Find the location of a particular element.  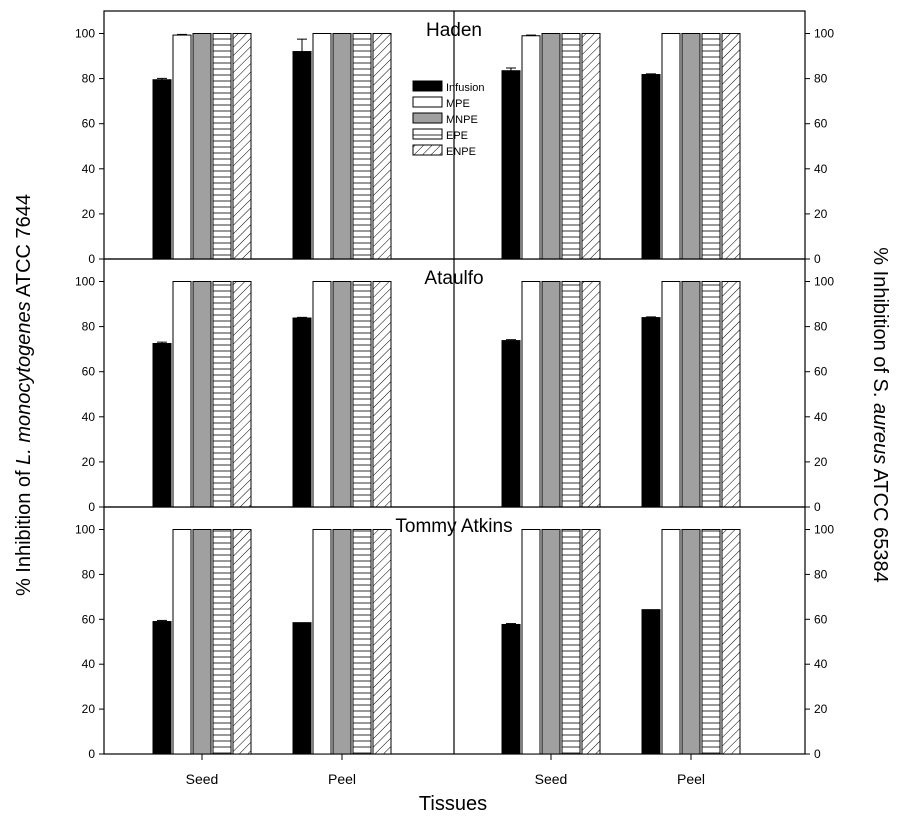

legend-label-mpe: MPE is located at coordinates (458, 104).